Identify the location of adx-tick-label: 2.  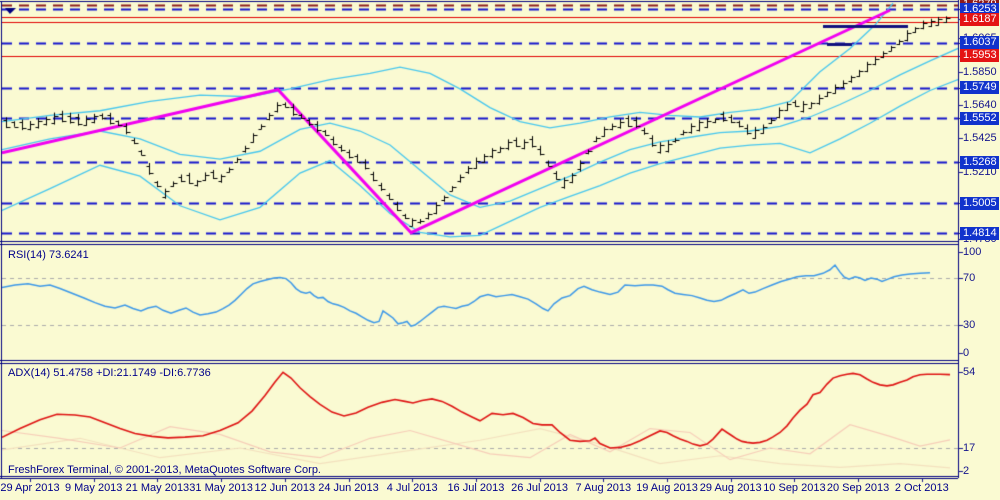
(966, 471).